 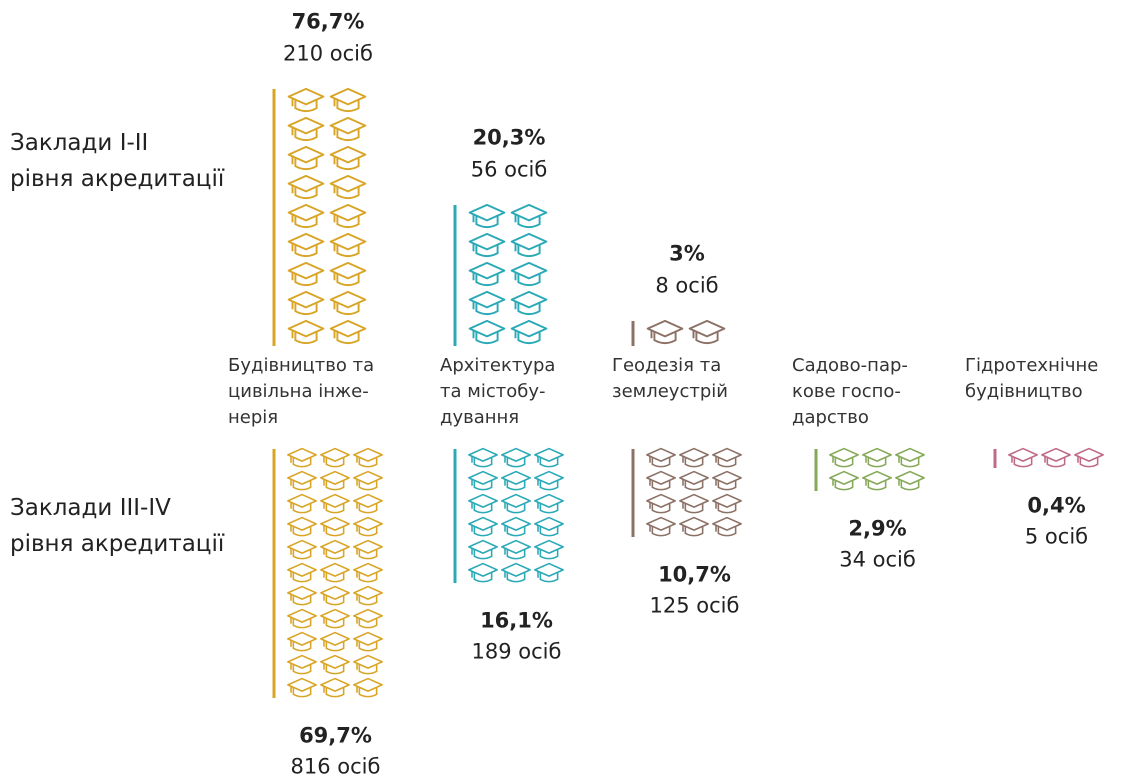 What do you see at coordinates (498, 391) in the screenshot?
I see `category-label: Архітектура та містобу- дування` at bounding box center [498, 391].